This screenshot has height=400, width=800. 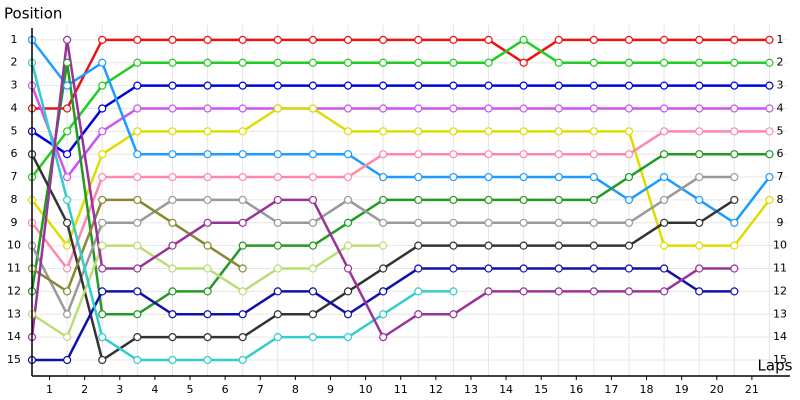 I want to click on x-tick-label: 17, so click(x=611, y=389).